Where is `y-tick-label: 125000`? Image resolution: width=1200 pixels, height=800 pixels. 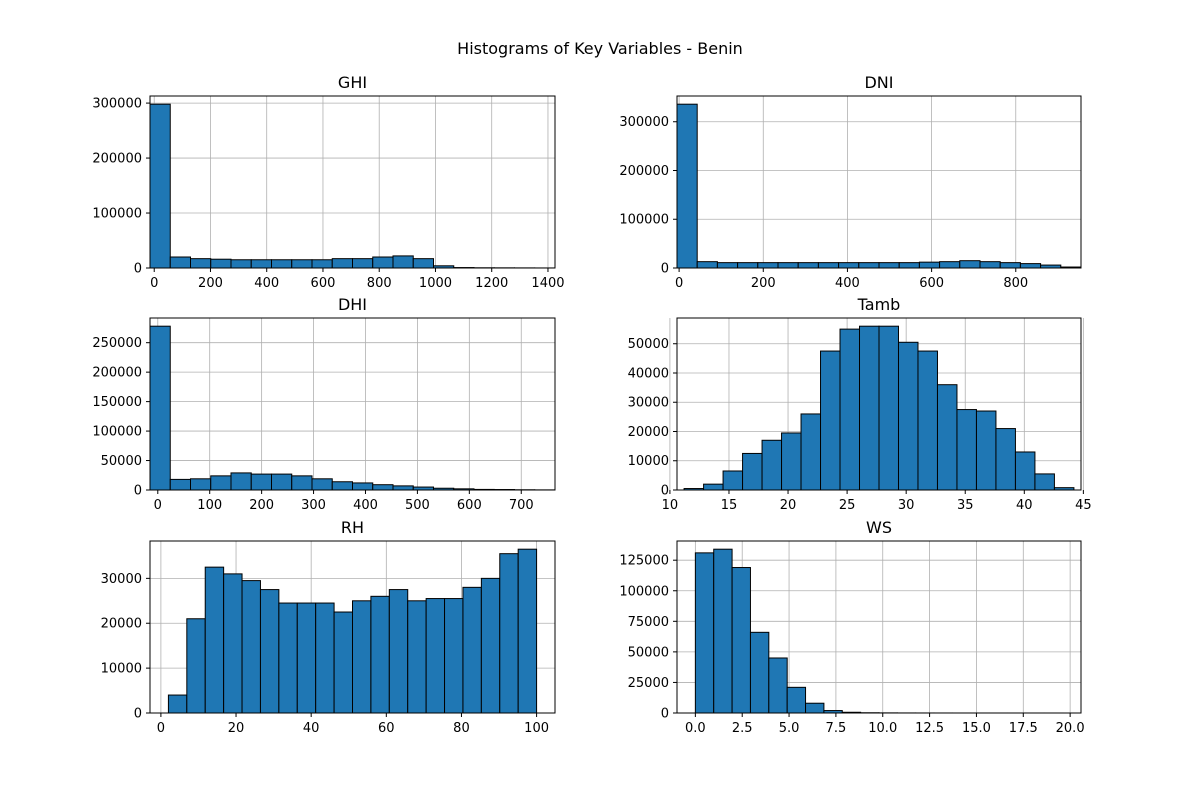
y-tick-label: 125000 is located at coordinates (644, 561).